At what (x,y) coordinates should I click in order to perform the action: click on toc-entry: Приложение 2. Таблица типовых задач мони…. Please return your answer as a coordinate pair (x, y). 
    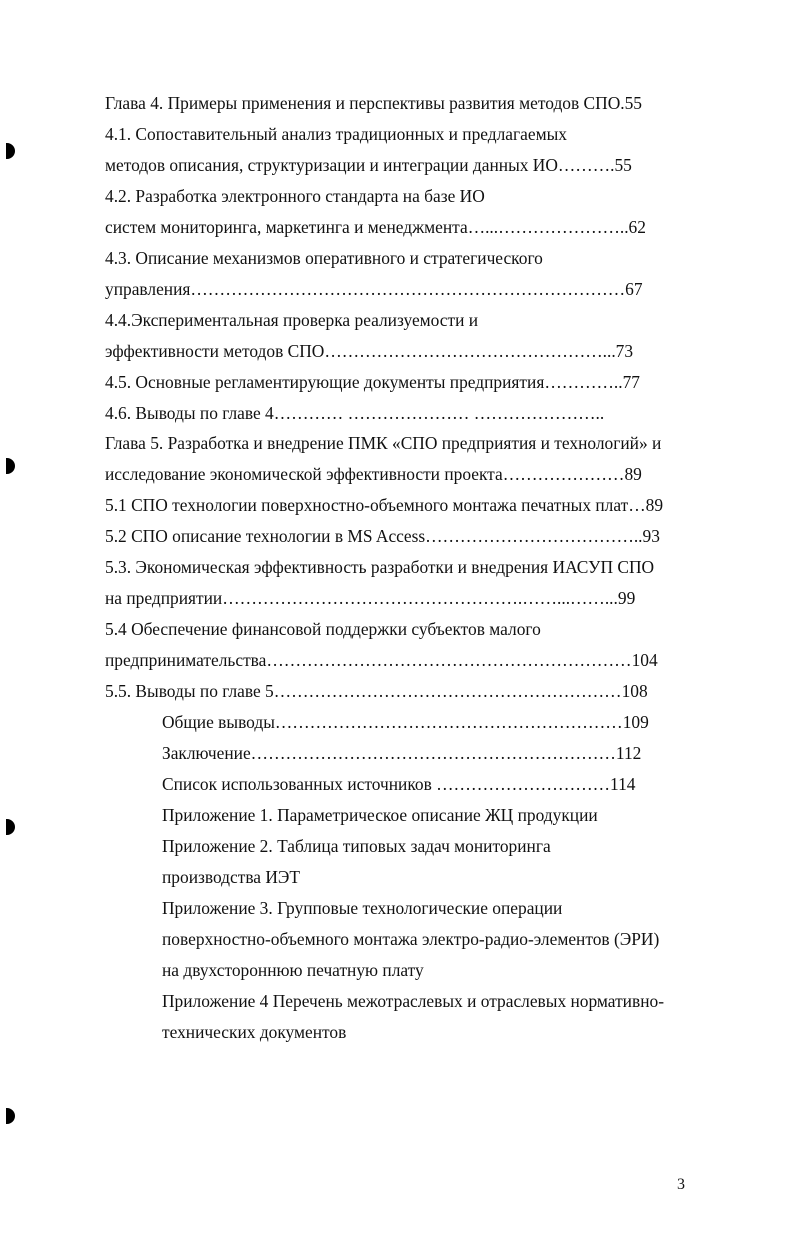
    Looking at the image, I should click on (356, 845).